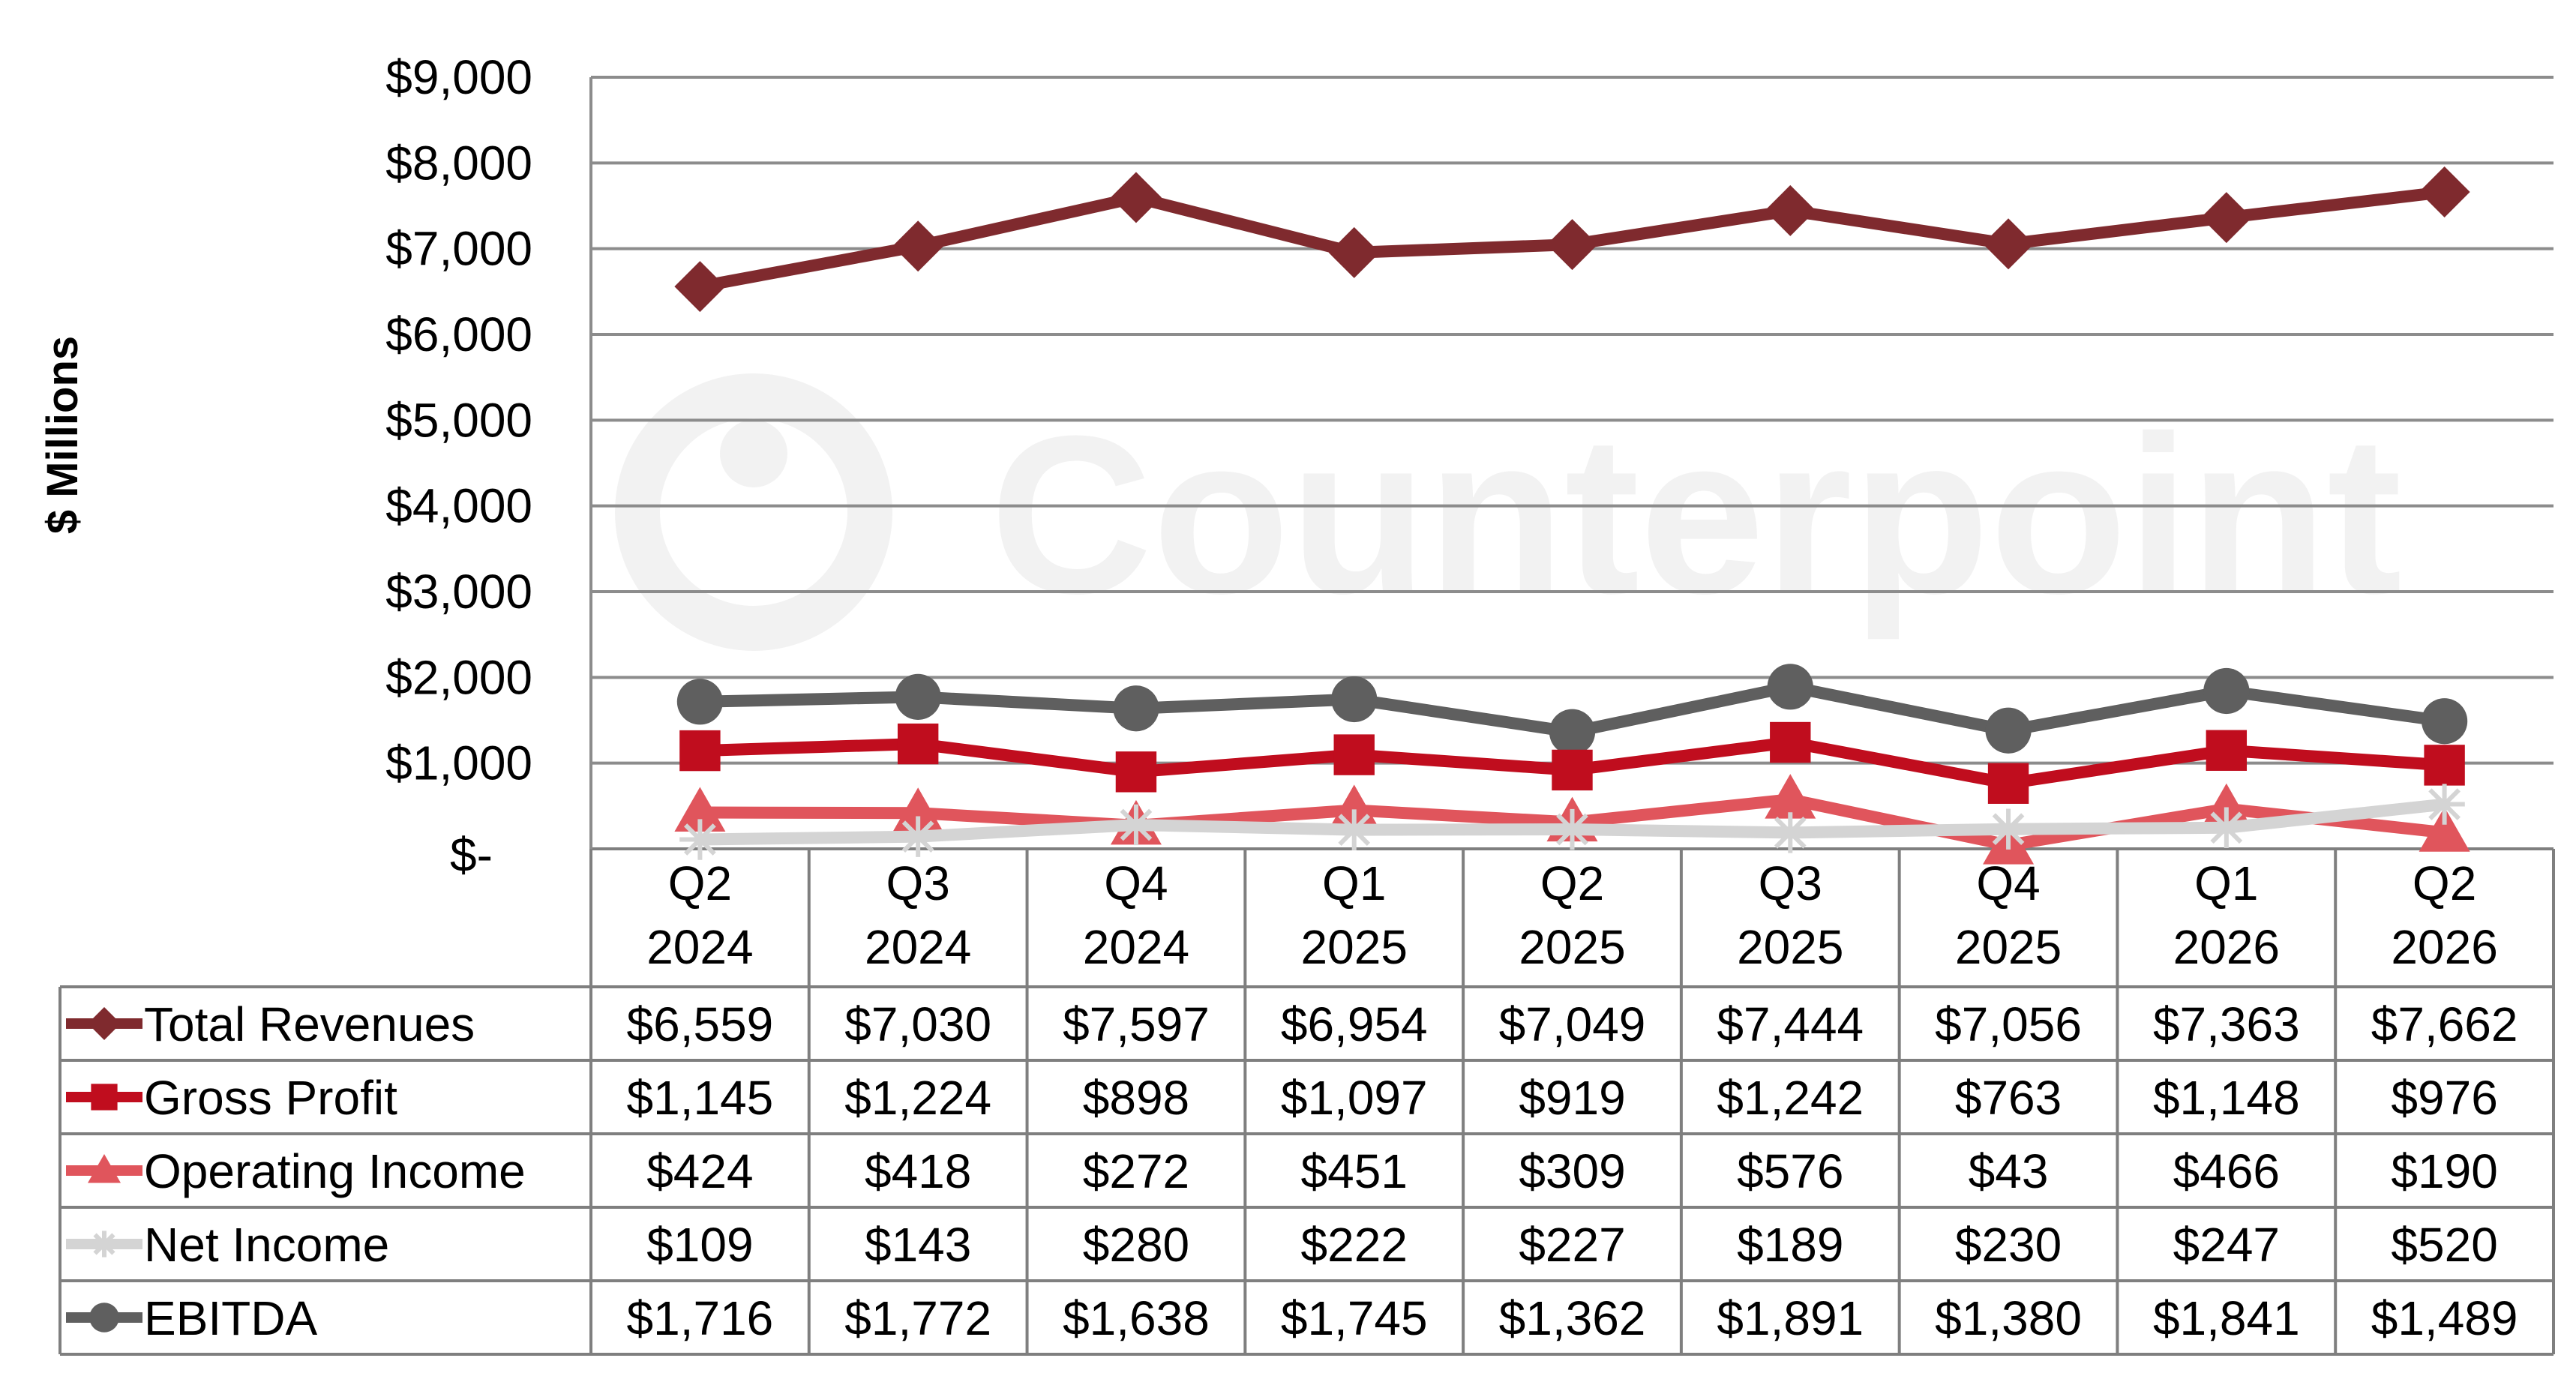  Describe the element at coordinates (459, 592) in the screenshot. I see `y-tick-label: $3,000` at that location.